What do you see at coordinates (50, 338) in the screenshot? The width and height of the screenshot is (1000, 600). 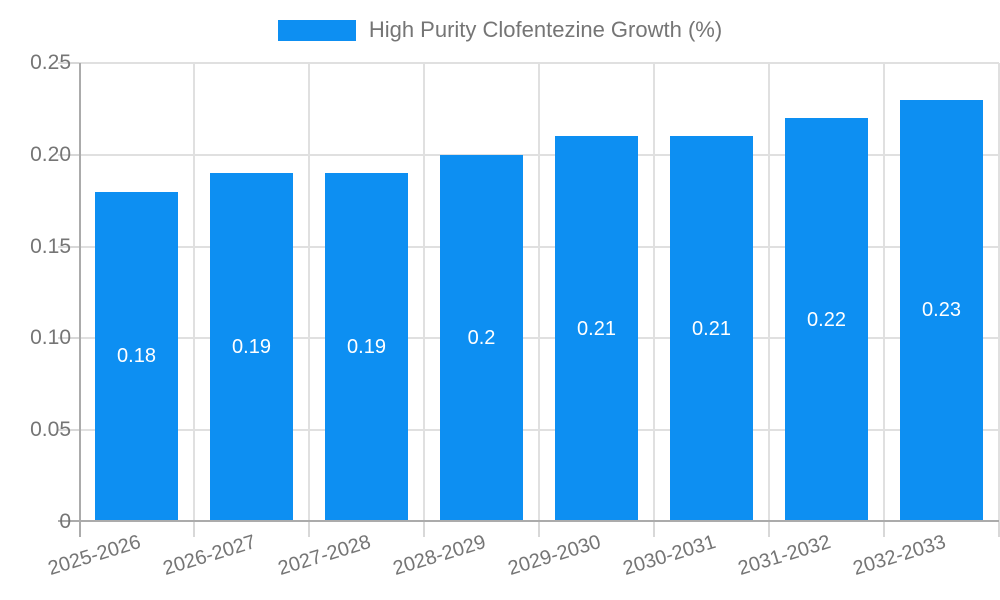 I see `y-axis-label: 0.10` at bounding box center [50, 338].